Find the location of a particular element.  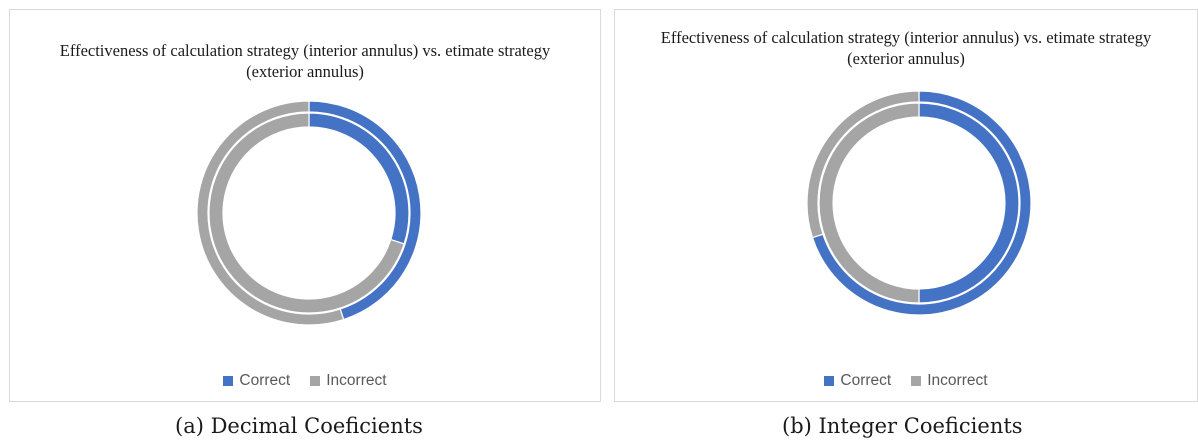

figure-caption-a: (a) Decimal Coeficients is located at coordinates (299, 426).